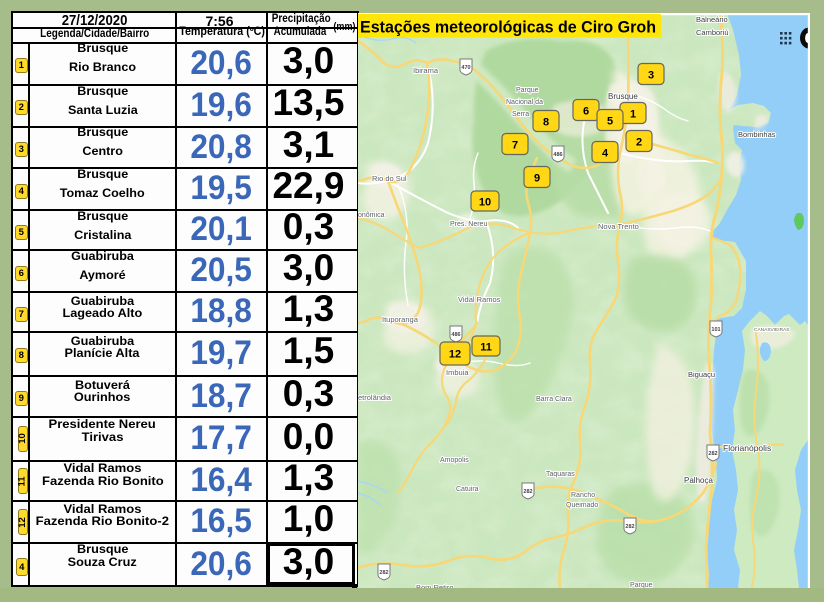  Describe the element at coordinates (712, 32) in the screenshot. I see `svg-text: Camboriú` at that location.